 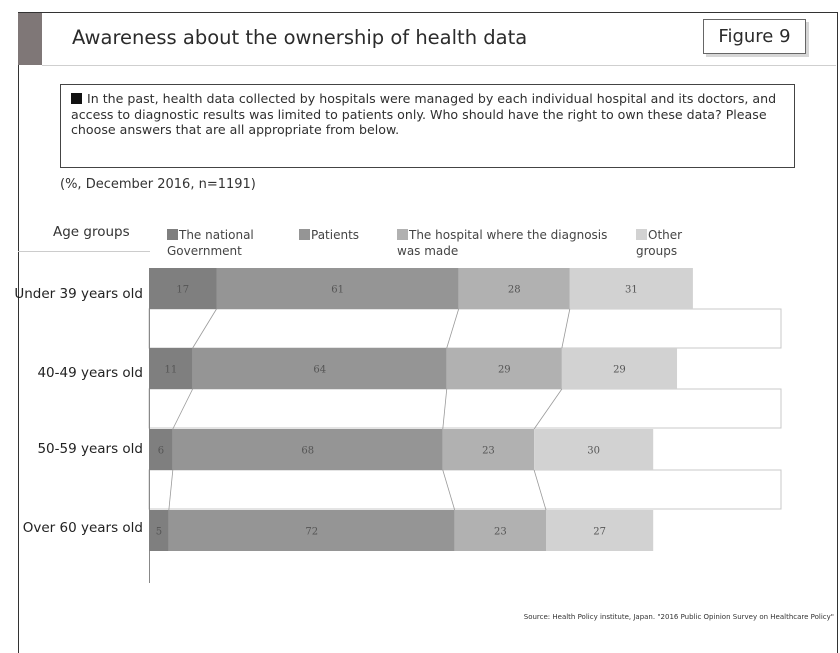 I want to click on legend-label-other: Other groups, so click(x=659, y=243).